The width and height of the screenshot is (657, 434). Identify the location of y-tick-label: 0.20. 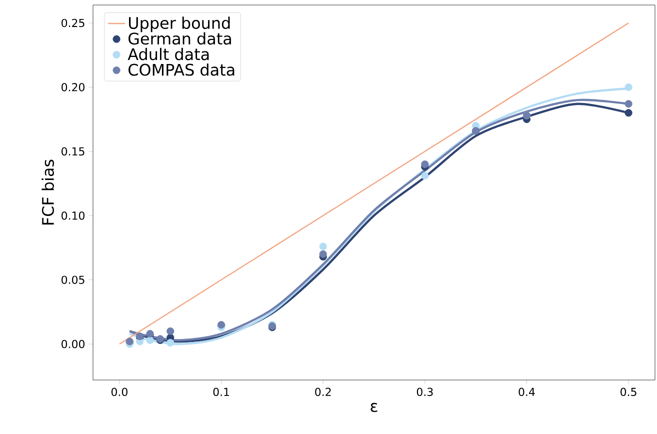
(73, 87).